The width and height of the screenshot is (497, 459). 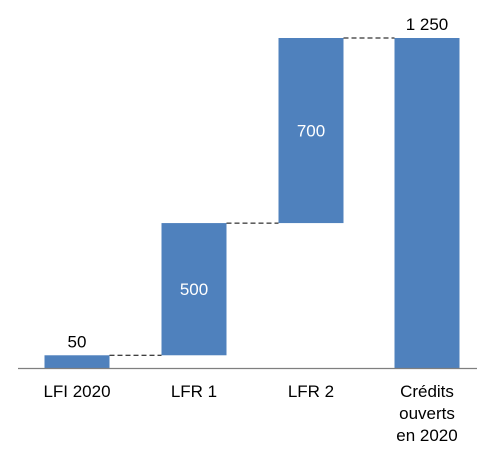 I want to click on data-label-1: 50, so click(x=77, y=341).